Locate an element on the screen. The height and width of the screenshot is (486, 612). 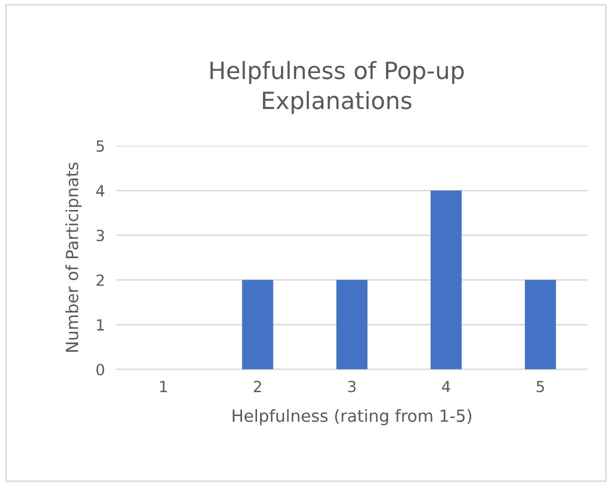
y-tick-label: 0 is located at coordinates (100, 370).